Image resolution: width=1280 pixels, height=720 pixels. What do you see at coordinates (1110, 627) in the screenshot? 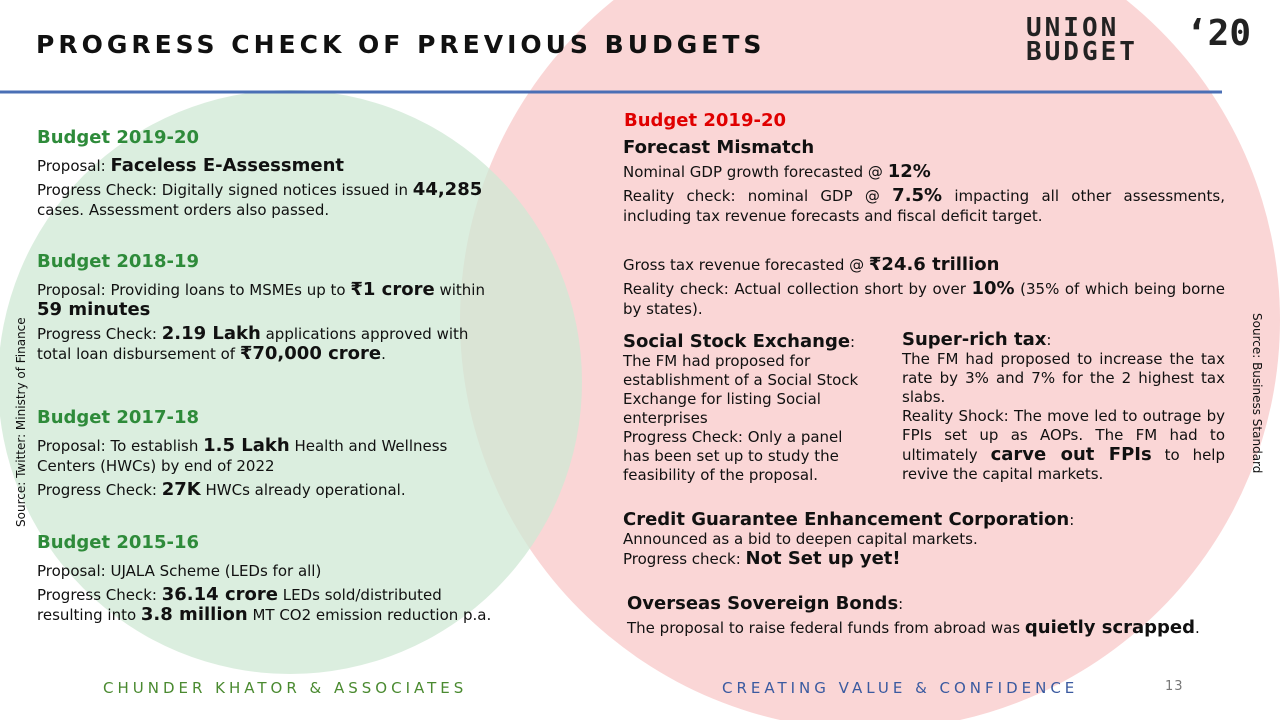
I see `text-run: quietly scrapped` at bounding box center [1110, 627].